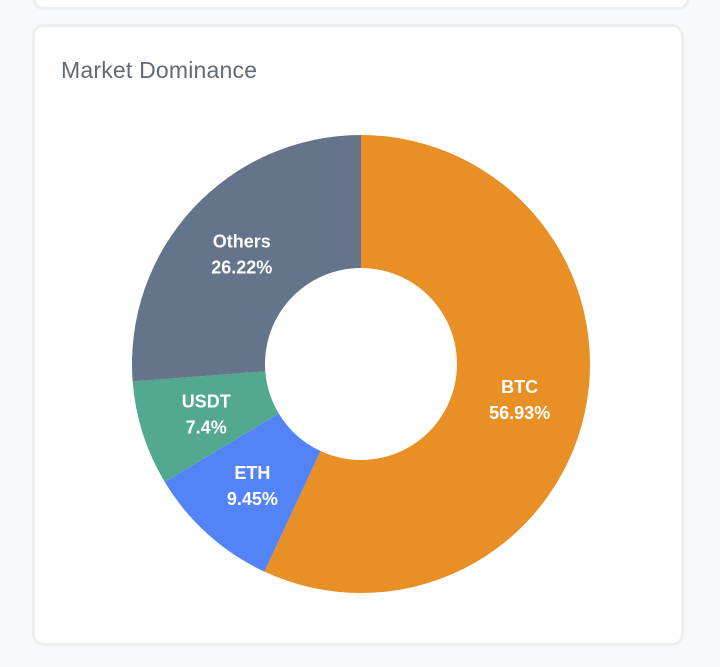  What do you see at coordinates (206, 401) in the screenshot?
I see `slice-label-usdt: USDT` at bounding box center [206, 401].